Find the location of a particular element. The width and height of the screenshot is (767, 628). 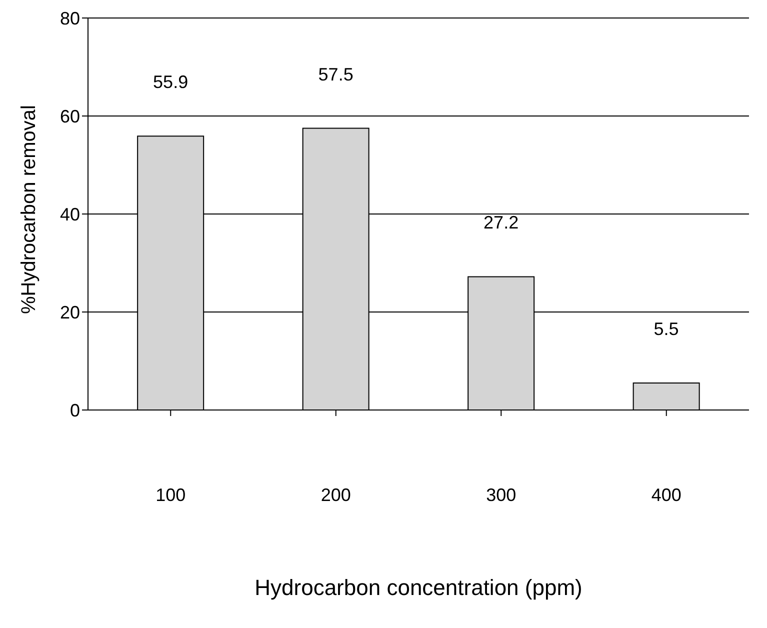

y-axis-title: %Hydrocarbon removal is located at coordinates (29, 209).